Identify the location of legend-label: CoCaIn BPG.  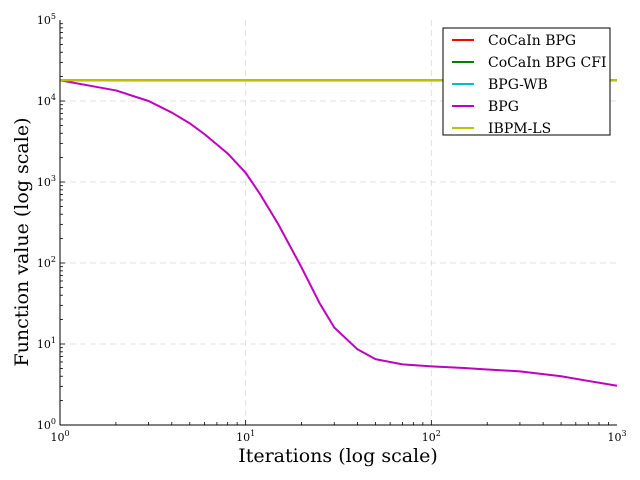
(532, 41).